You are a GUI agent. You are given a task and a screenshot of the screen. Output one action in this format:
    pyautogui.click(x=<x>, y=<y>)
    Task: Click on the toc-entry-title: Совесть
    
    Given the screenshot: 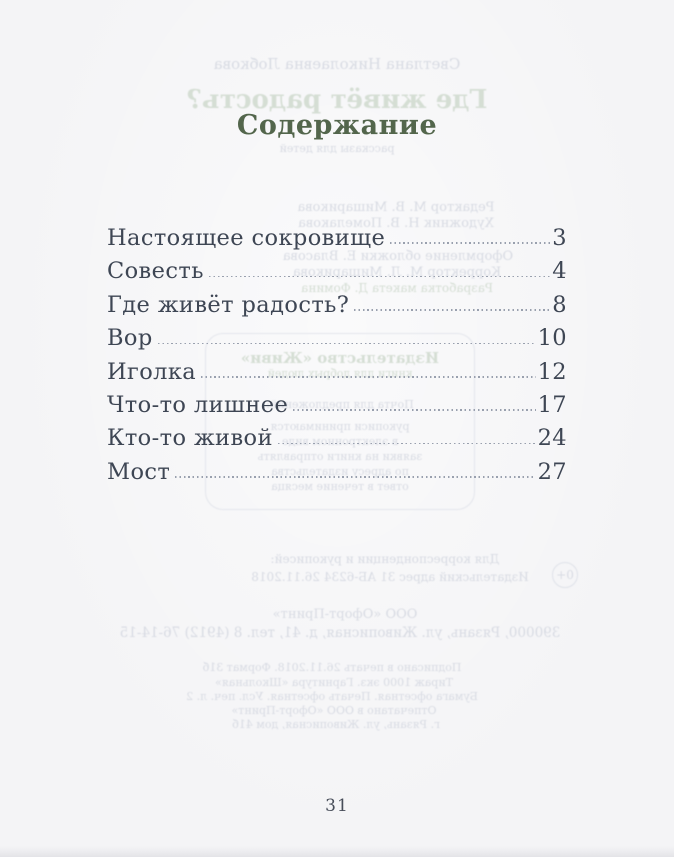 What is the action you would take?
    pyautogui.click(x=155, y=271)
    